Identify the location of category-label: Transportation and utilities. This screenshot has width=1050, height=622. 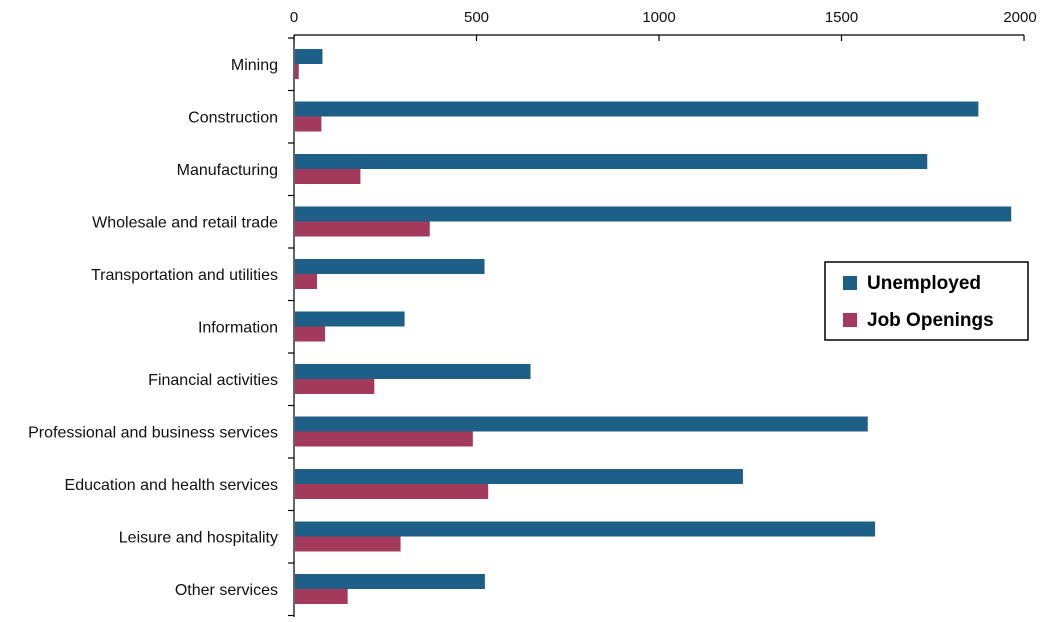
(184, 275).